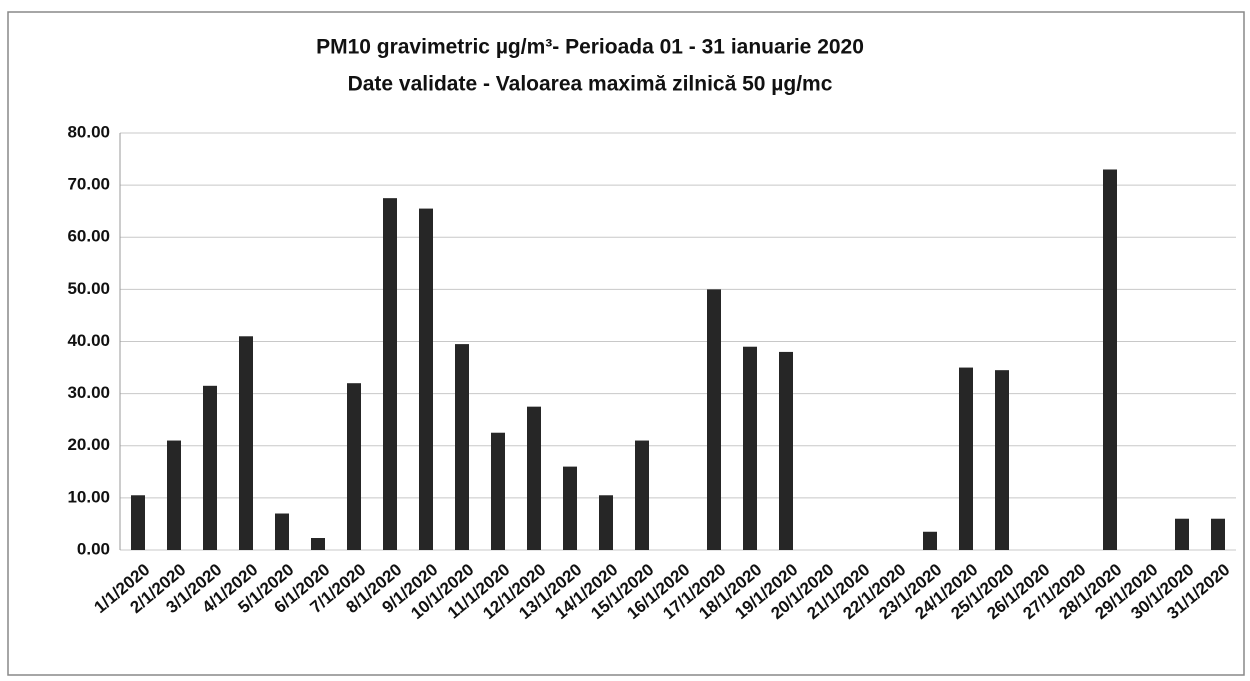  I want to click on y-tick-label: 50.00, so click(88, 288).